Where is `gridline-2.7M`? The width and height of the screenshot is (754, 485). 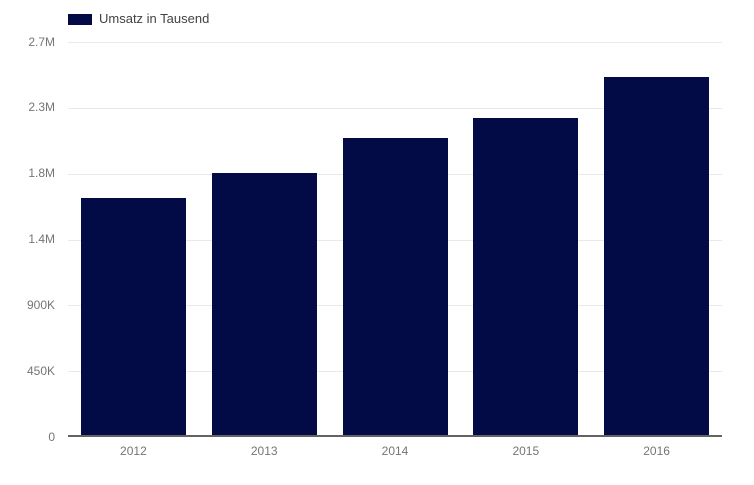
gridline-2.7M is located at coordinates (395, 42).